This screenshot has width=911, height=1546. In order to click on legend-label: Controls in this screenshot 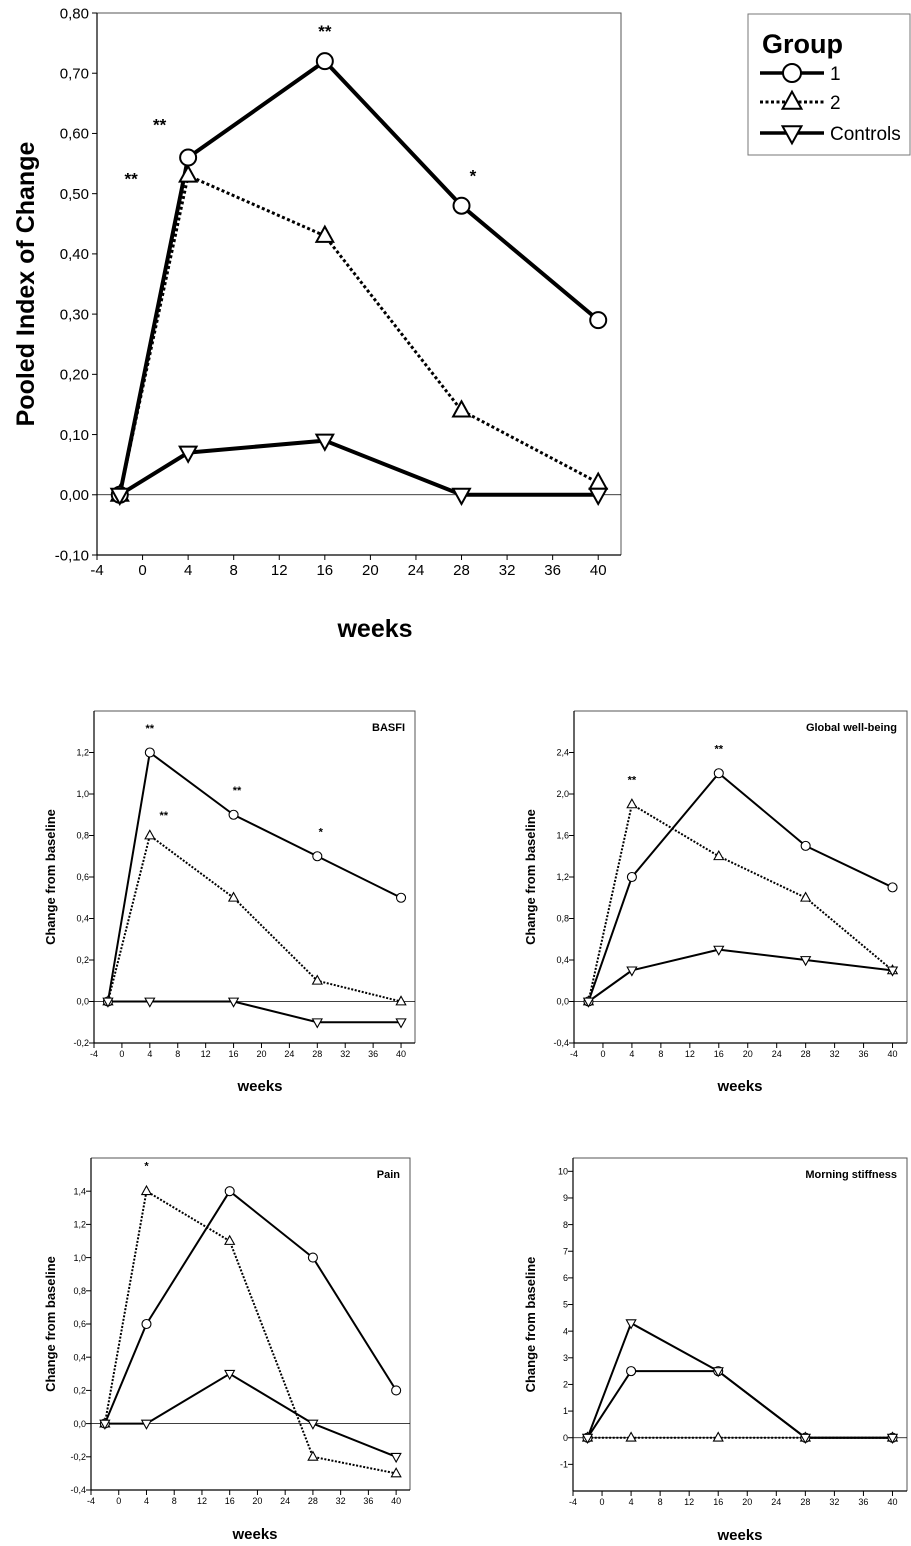, I will do `click(865, 134)`.